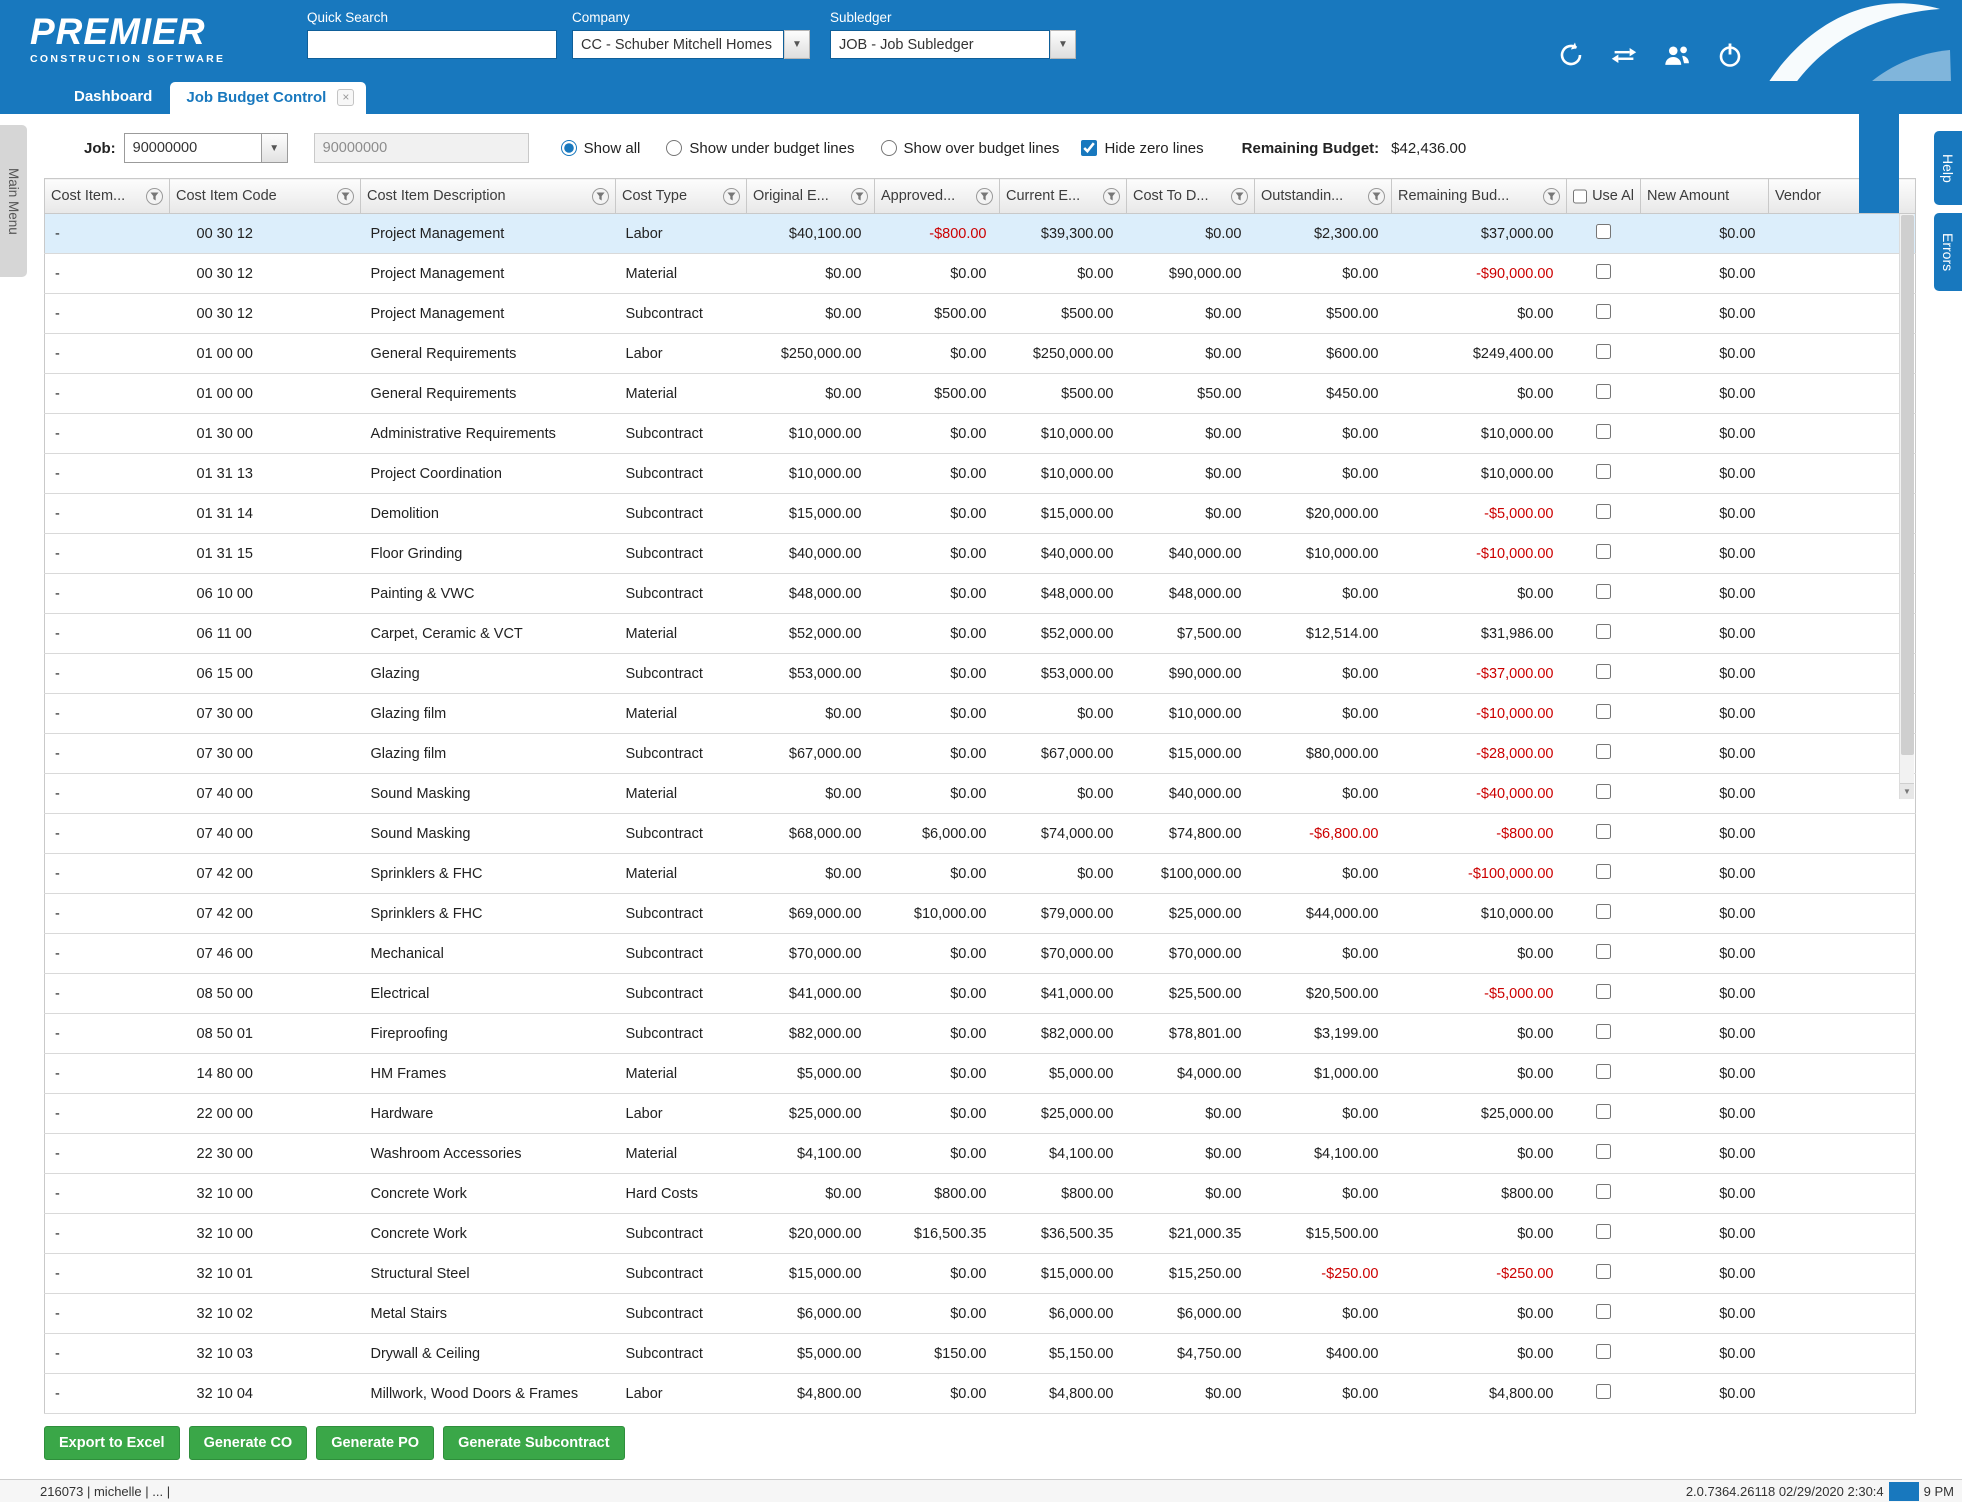 The height and width of the screenshot is (1502, 1962). Describe the element at coordinates (681, 393) in the screenshot. I see `cell-type: Material` at that location.